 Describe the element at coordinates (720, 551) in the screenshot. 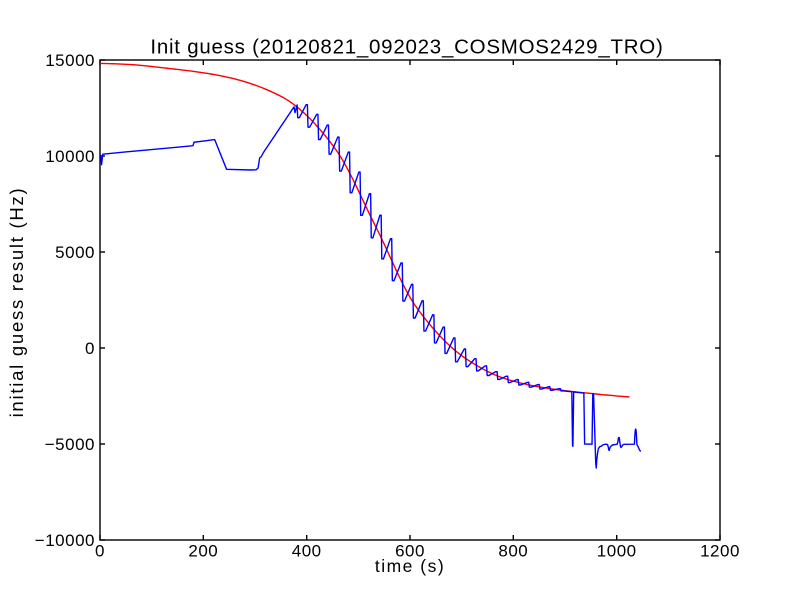

I see `svg-text: 1200` at that location.